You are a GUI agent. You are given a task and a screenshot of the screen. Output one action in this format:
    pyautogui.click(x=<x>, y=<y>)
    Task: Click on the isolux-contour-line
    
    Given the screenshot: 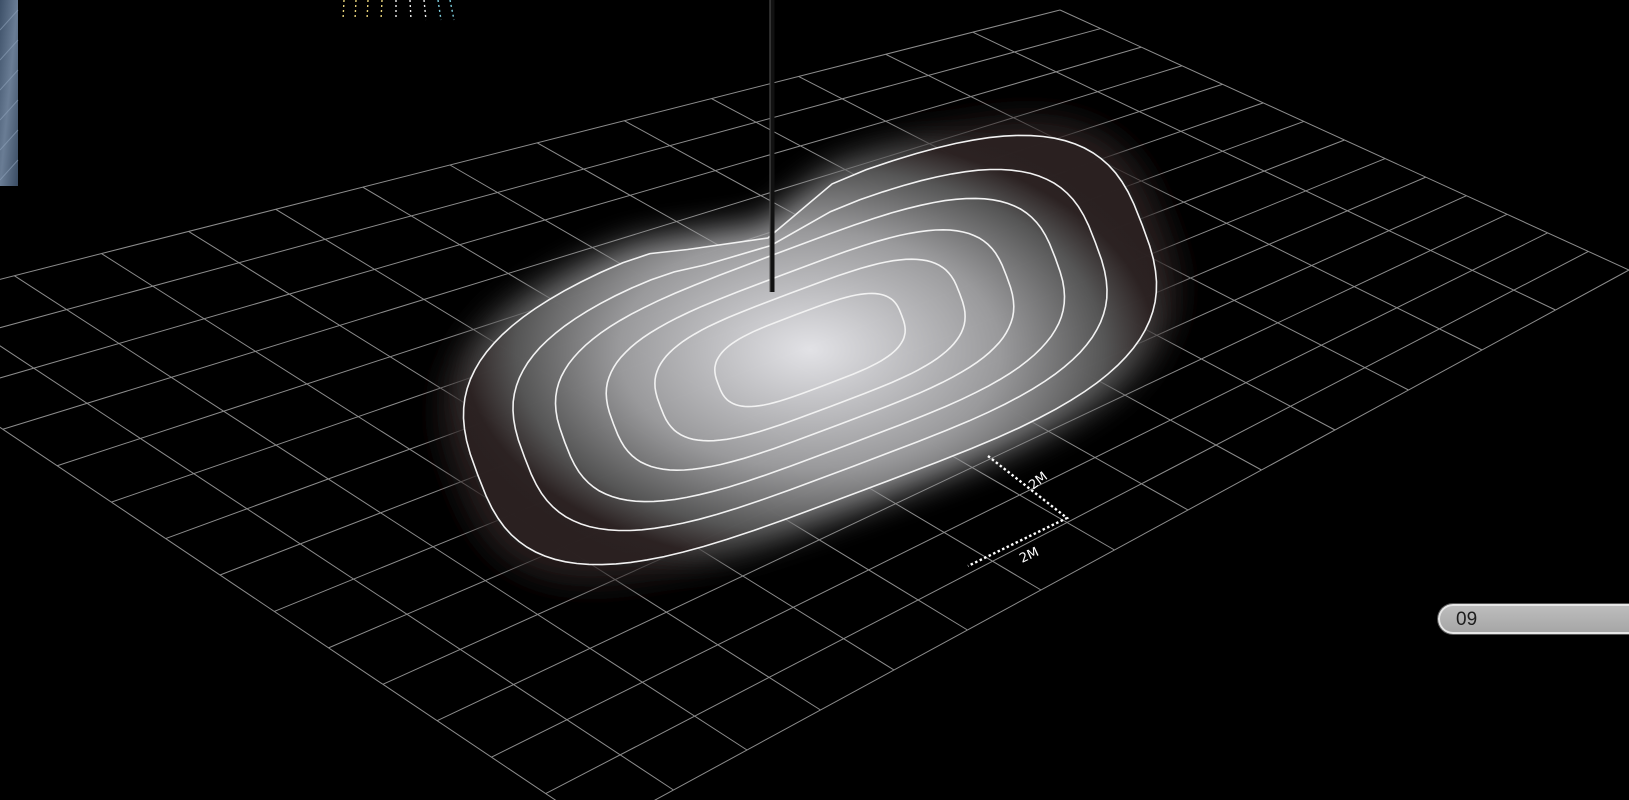 What is the action you would take?
    pyautogui.click(x=810, y=350)
    